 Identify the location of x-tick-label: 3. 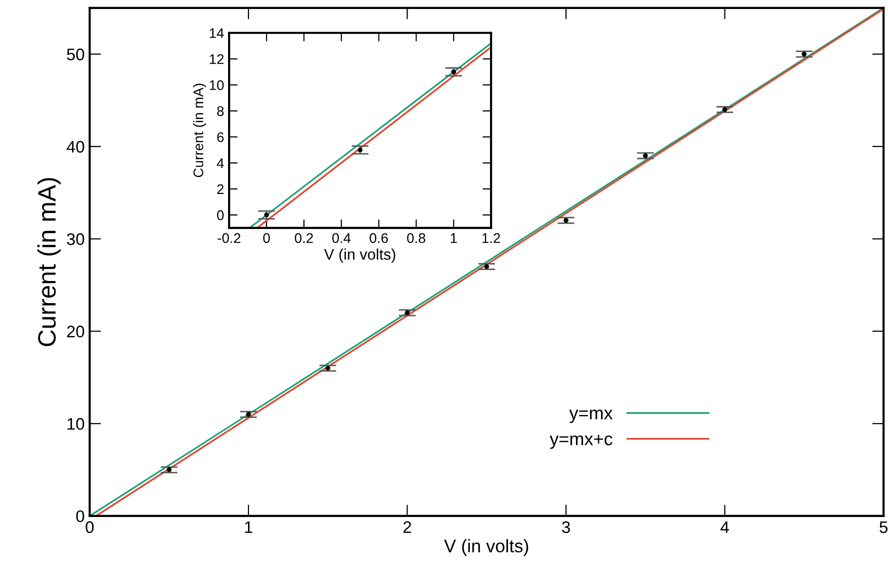
(566, 527).